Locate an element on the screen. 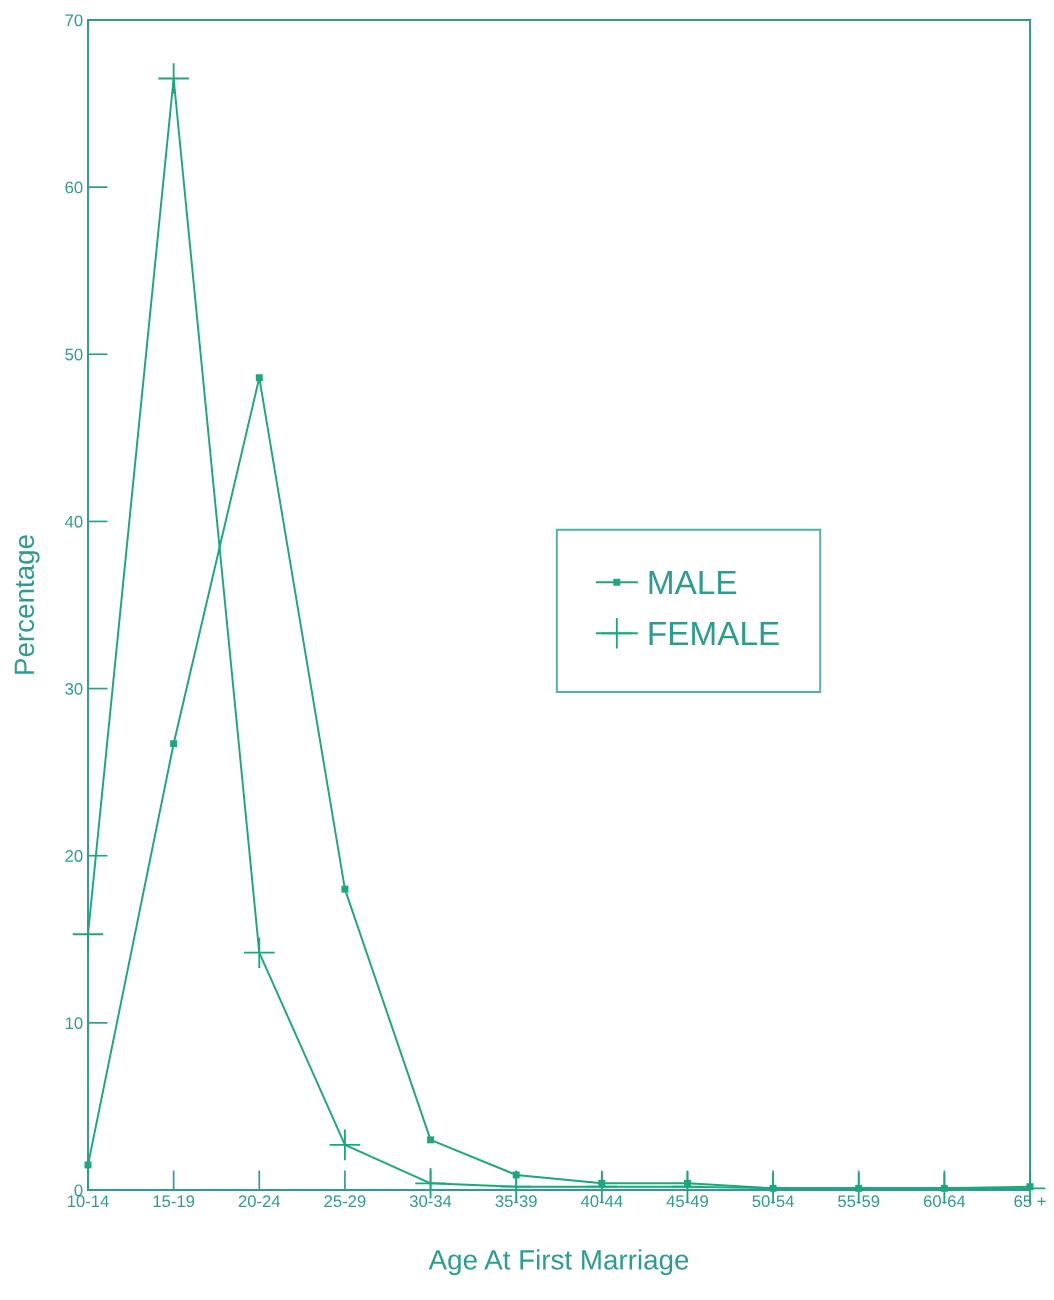 The image size is (1054, 1300). x-tick-label: 65 + is located at coordinates (1030, 1201).